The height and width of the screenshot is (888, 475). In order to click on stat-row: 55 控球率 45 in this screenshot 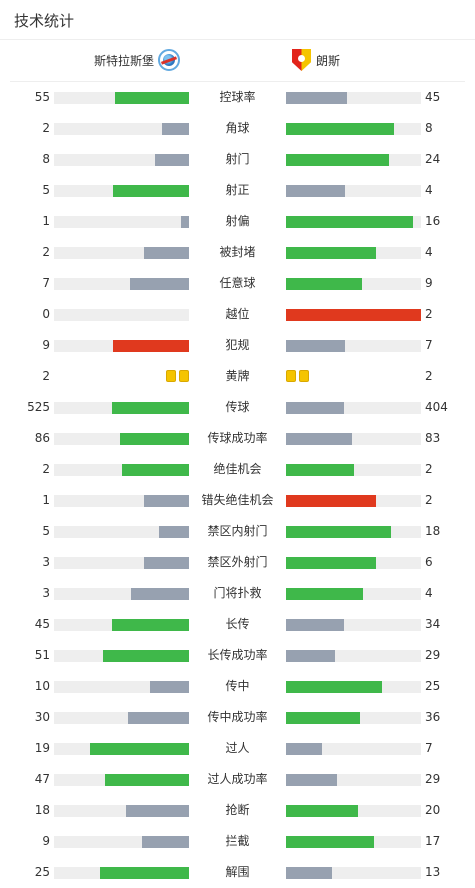, I will do `click(237, 97)`.